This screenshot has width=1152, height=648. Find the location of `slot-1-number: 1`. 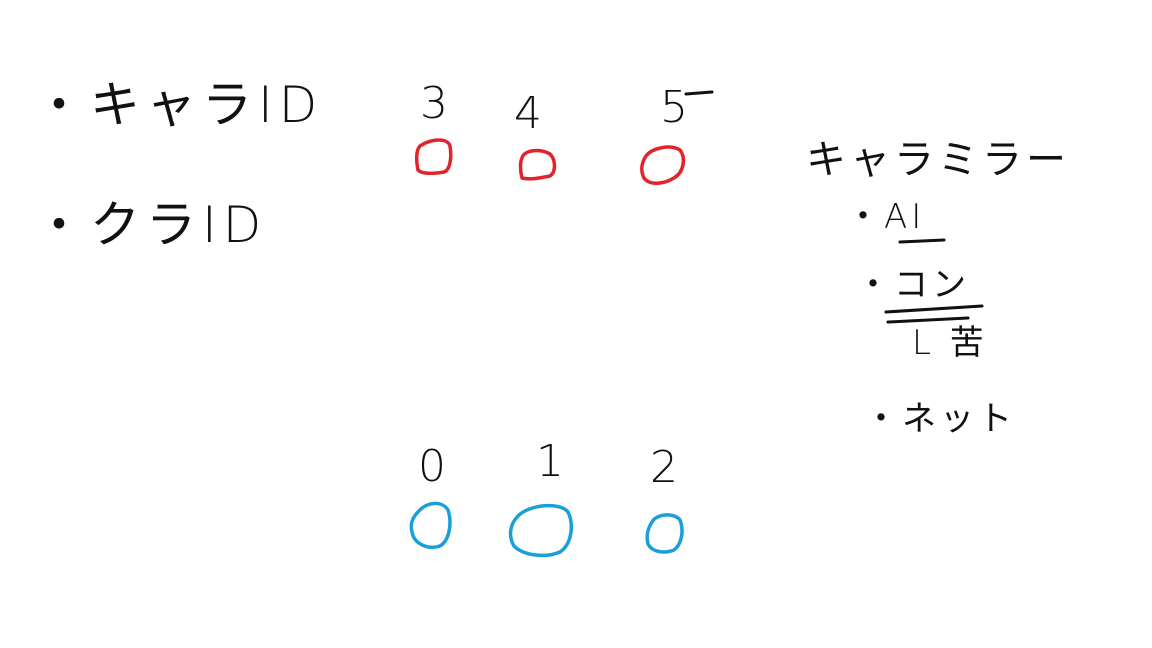

slot-1-number: 1 is located at coordinates (550, 461).